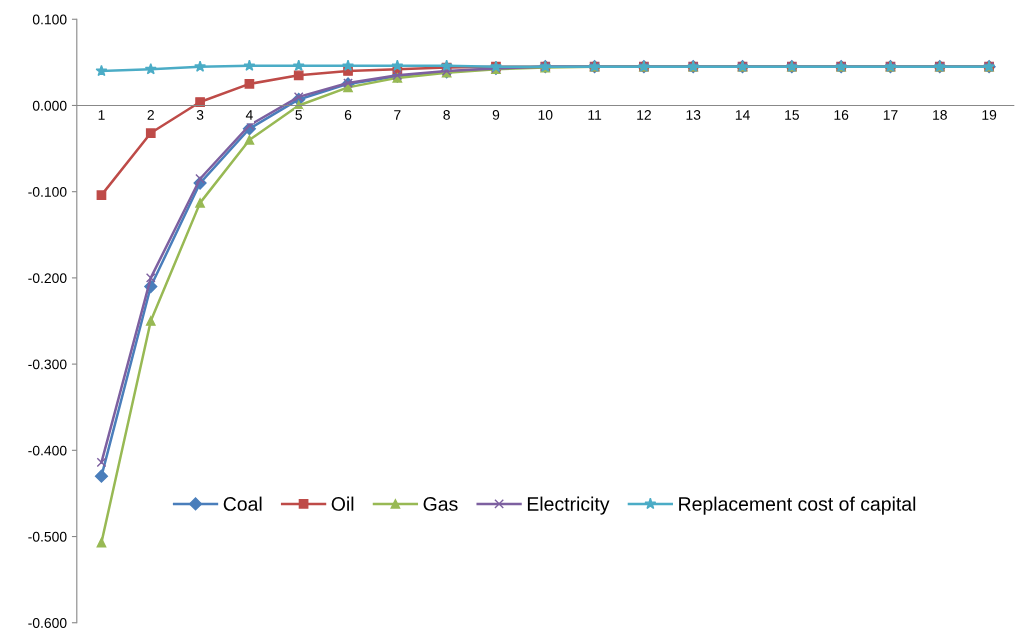 This screenshot has height=642, width=1024. Describe the element at coordinates (47, 623) in the screenshot. I see `y-tick-label: -0.600` at that location.